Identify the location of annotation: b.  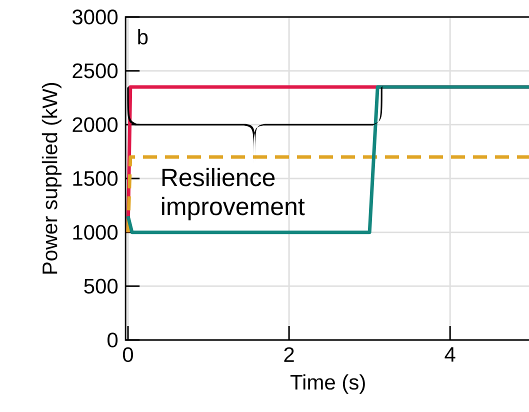
(143, 36).